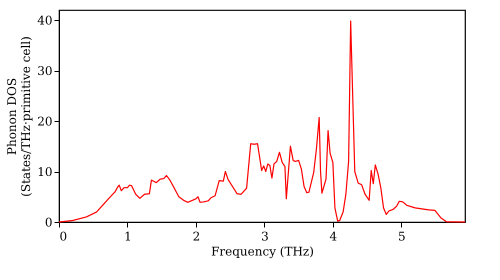 This screenshot has width=500, height=280. Describe the element at coordinates (19, 116) in the screenshot. I see `y-axis-title: Phonon DOS (States/THz·primitive cell)` at that location.